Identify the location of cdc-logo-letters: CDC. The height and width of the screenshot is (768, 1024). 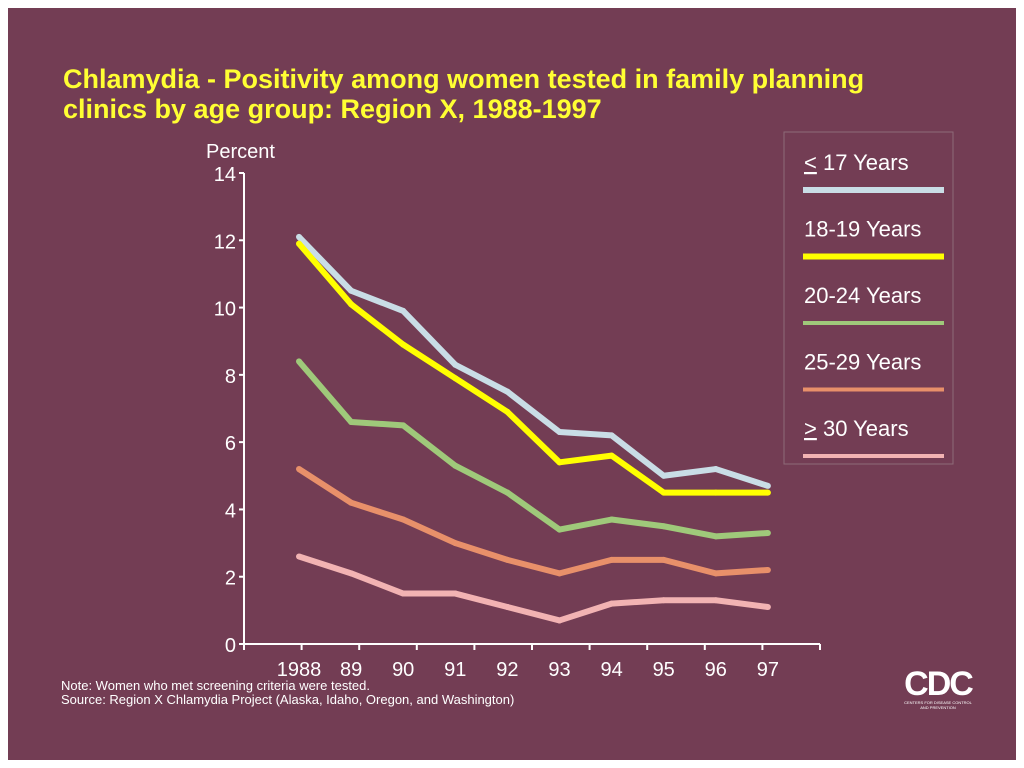
(939, 684).